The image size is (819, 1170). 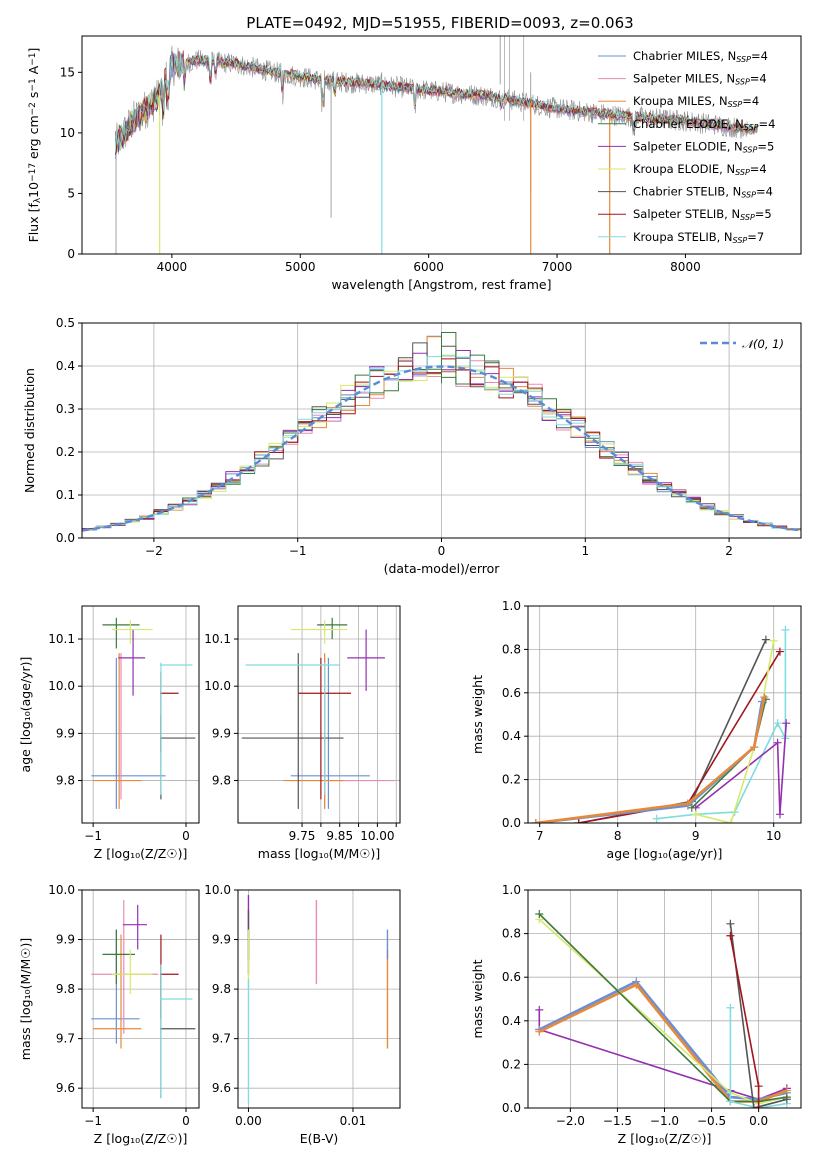 I want to click on weight-line-kroupa-stelib, so click(x=758, y=1057).